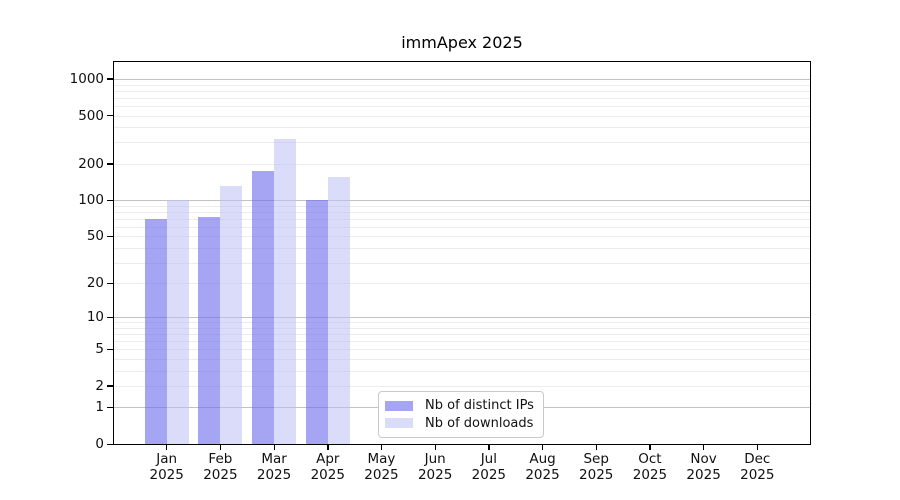  What do you see at coordinates (91, 200) in the screenshot?
I see `y-tick-label: 100` at bounding box center [91, 200].